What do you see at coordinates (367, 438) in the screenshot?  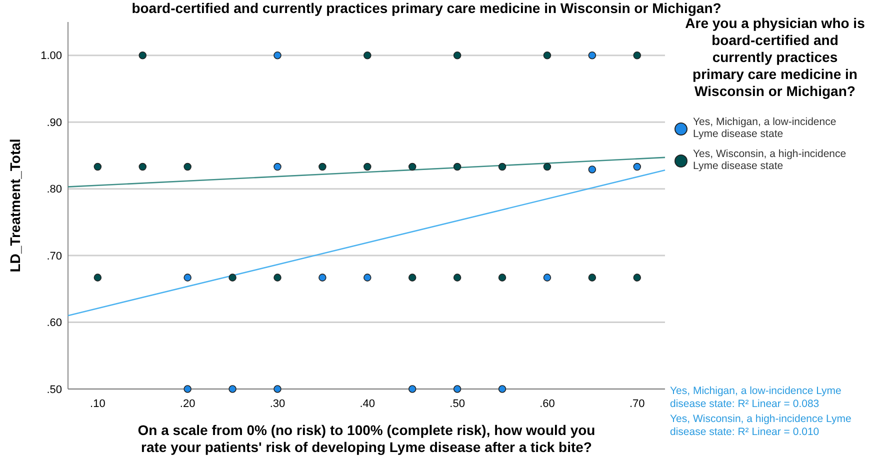 I see `x-axis-title: On a scale from 0% (no risk) to 100% (complete risk), how would you rate your patients' risk of developing Lyme disease after a tick bite?` at bounding box center [367, 438].